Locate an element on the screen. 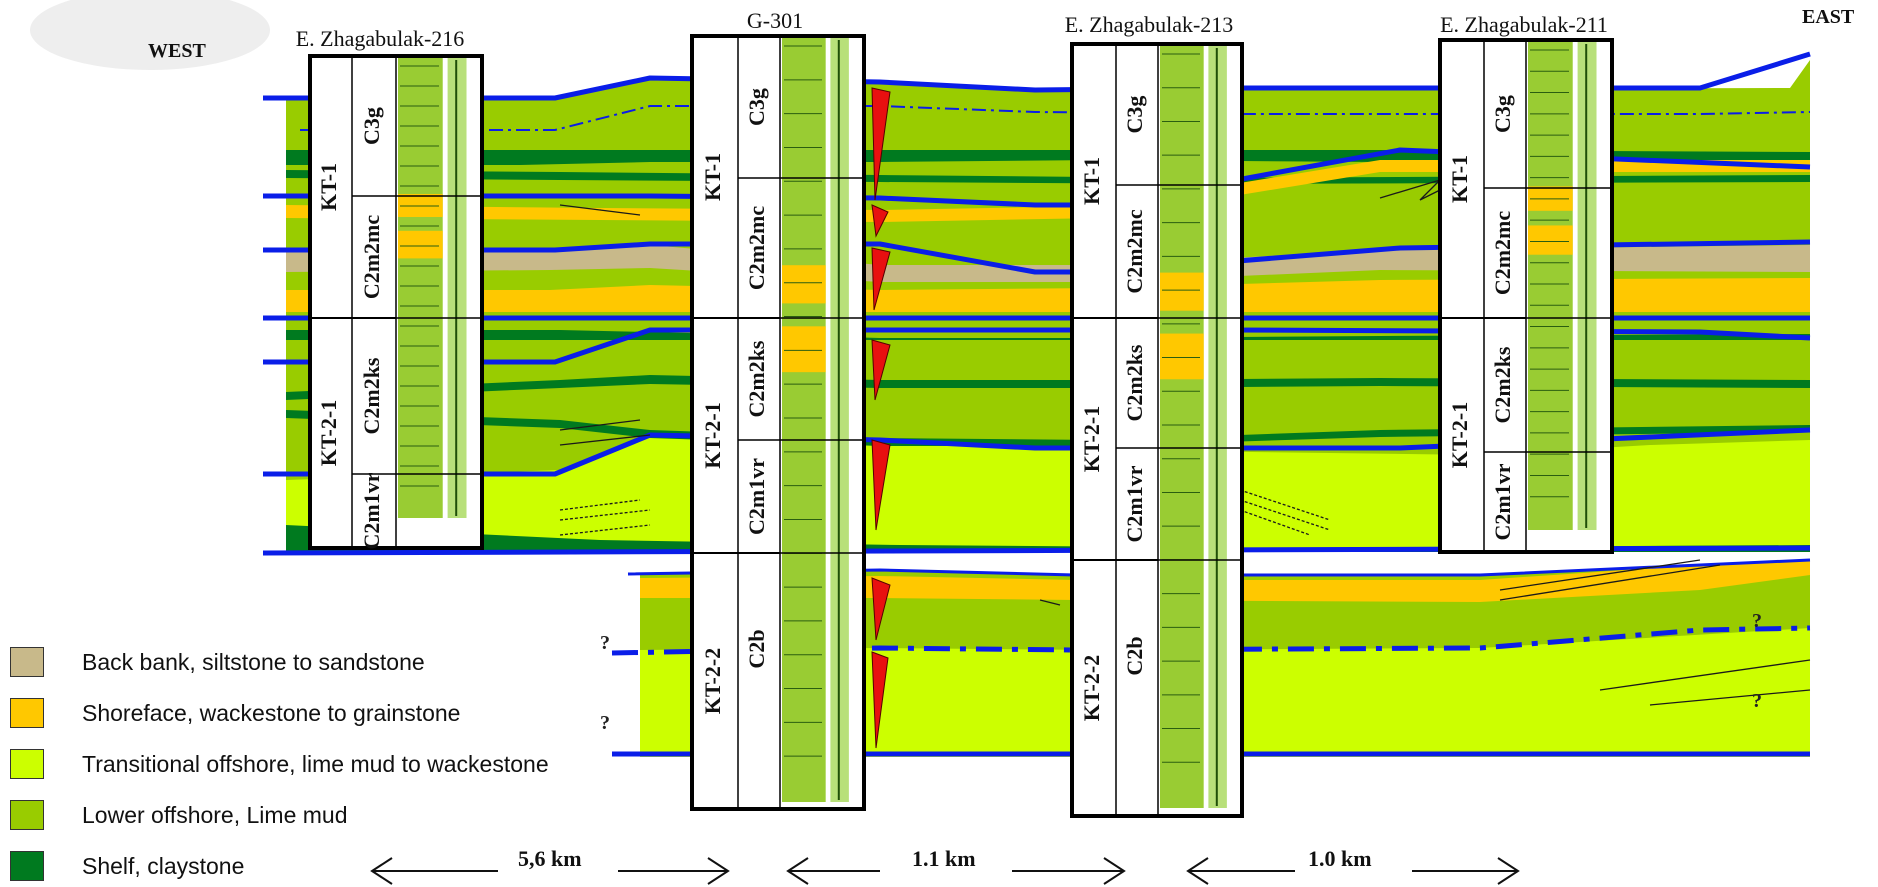 The height and width of the screenshot is (887, 1878). horizon-c2m1vr is located at coordinates (1037, 452).